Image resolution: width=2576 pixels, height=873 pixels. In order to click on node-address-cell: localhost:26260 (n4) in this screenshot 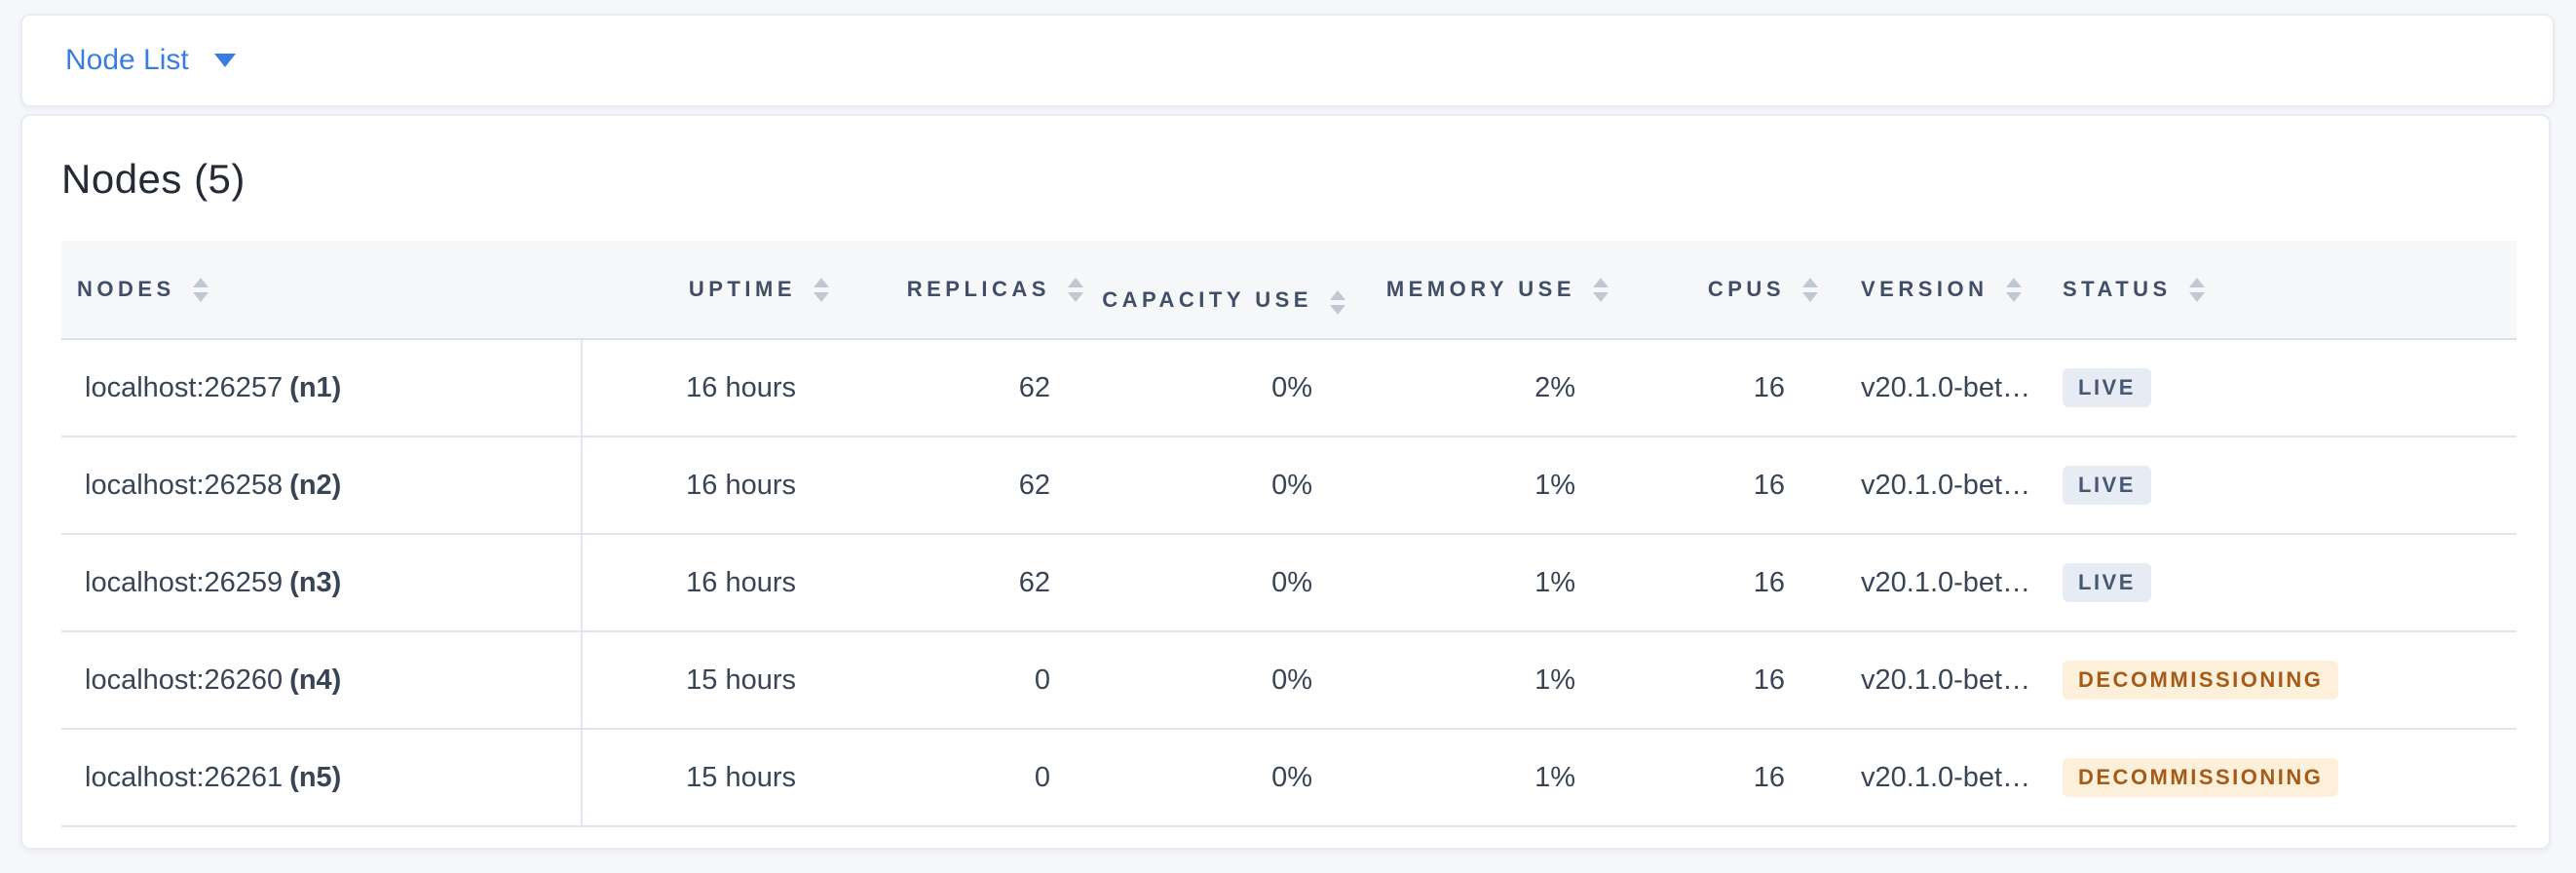, I will do `click(322, 680)`.